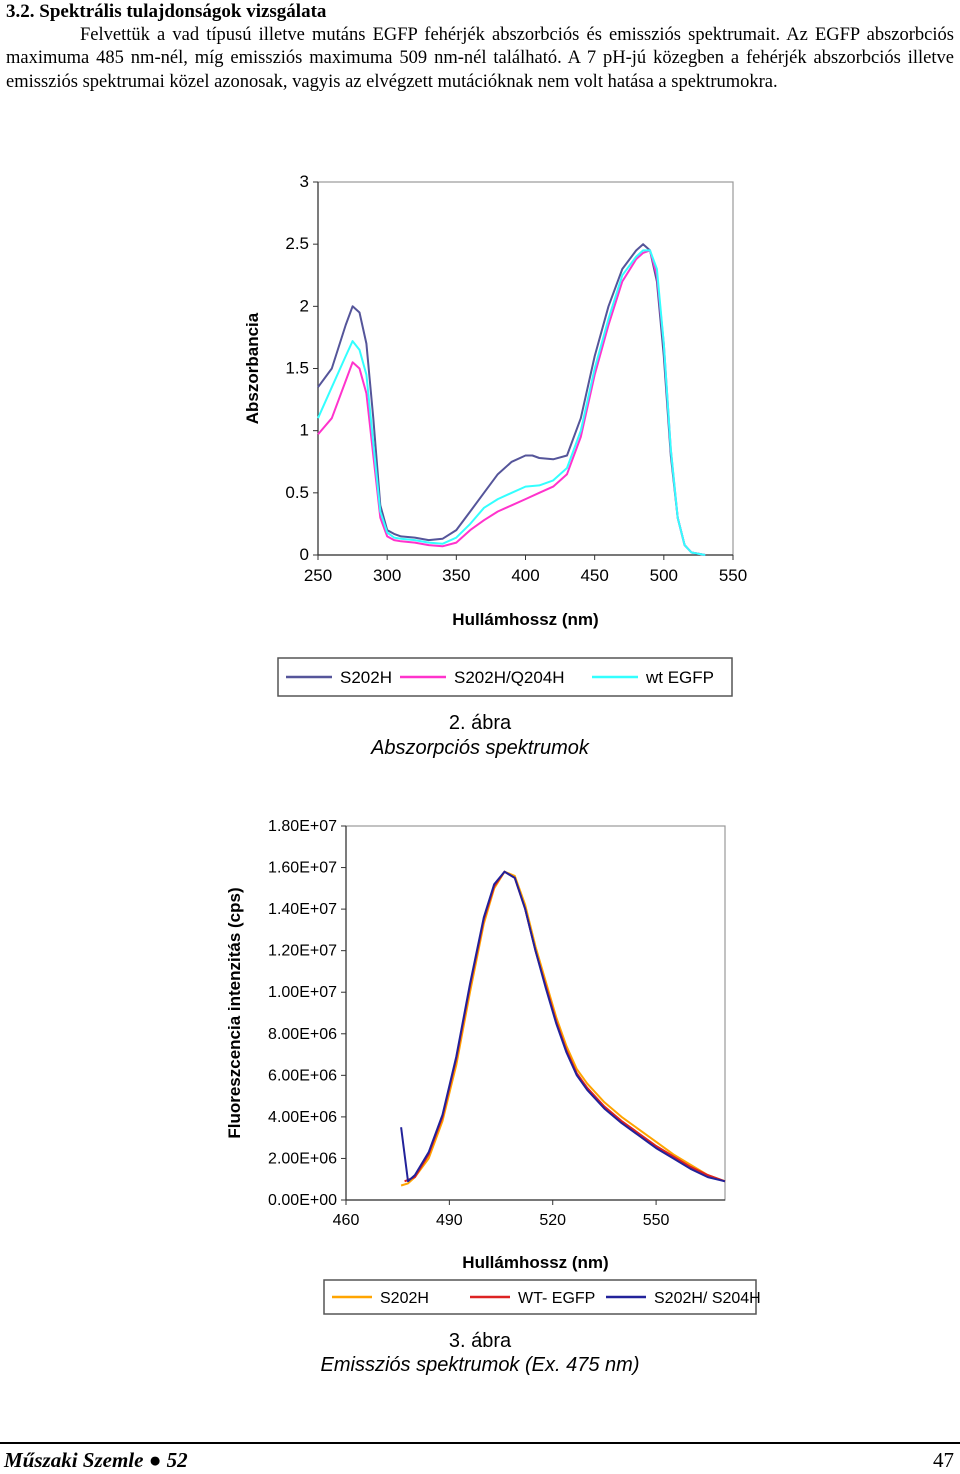  What do you see at coordinates (166, 11) in the screenshot?
I see `section-heading: 3.2. Spektrális tulajdonságok vizsgálata` at bounding box center [166, 11].